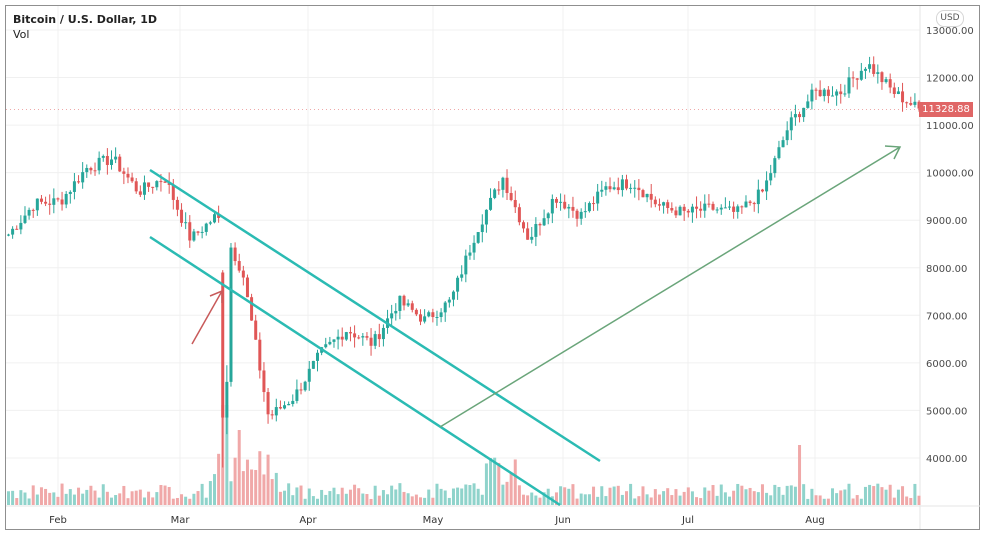  Describe the element at coordinates (687, 520) in the screenshot. I see `x-axis-month-label: Jul` at that location.